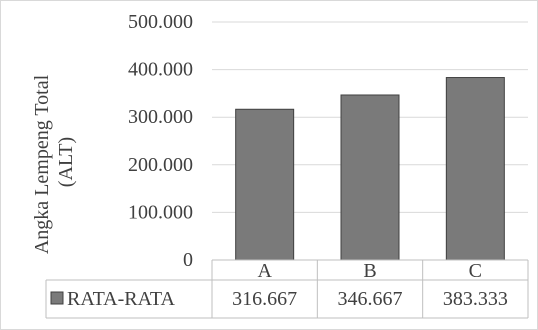 The image size is (538, 330). I want to click on legend-series-label: RATA-RATA, so click(121, 299).